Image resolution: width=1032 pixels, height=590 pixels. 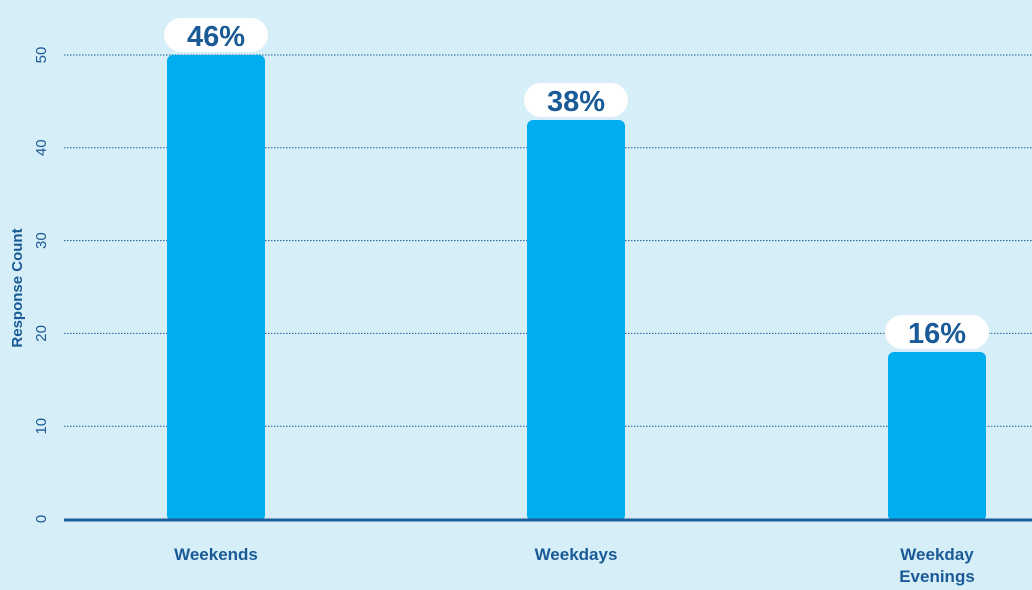 I want to click on category-label: Weekdays, so click(x=576, y=554).